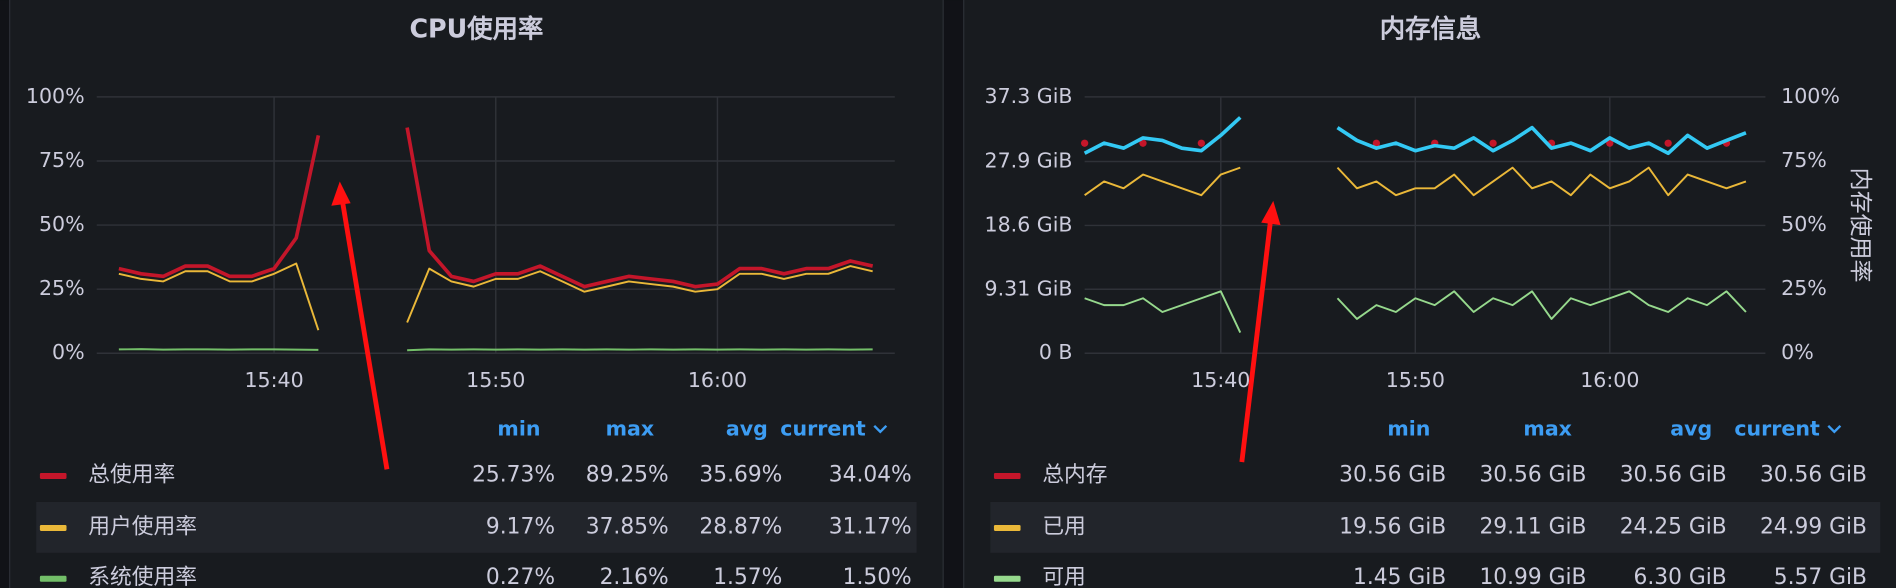  What do you see at coordinates (1810, 96) in the screenshot?
I see `y2-tick-label: 100%` at bounding box center [1810, 96].